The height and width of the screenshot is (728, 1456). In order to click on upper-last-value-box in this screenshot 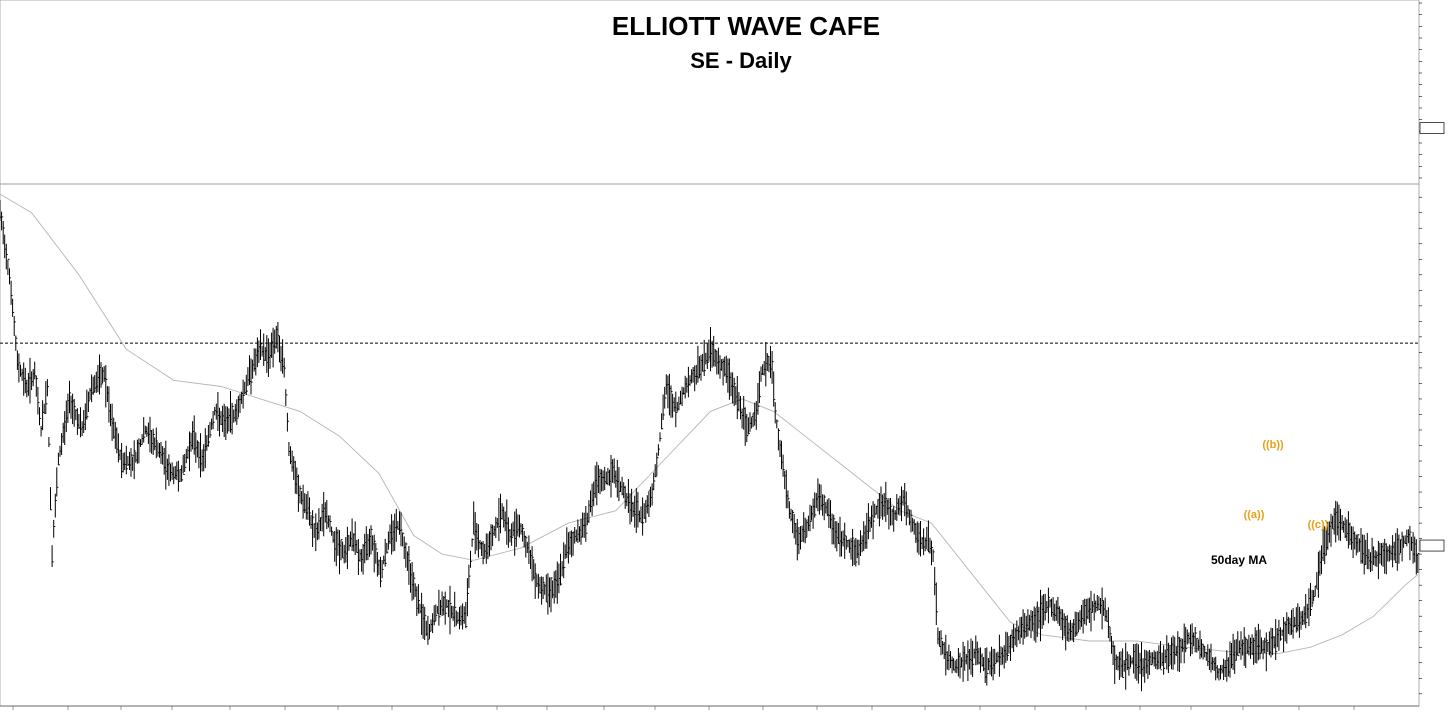, I will do `click(1432, 128)`.